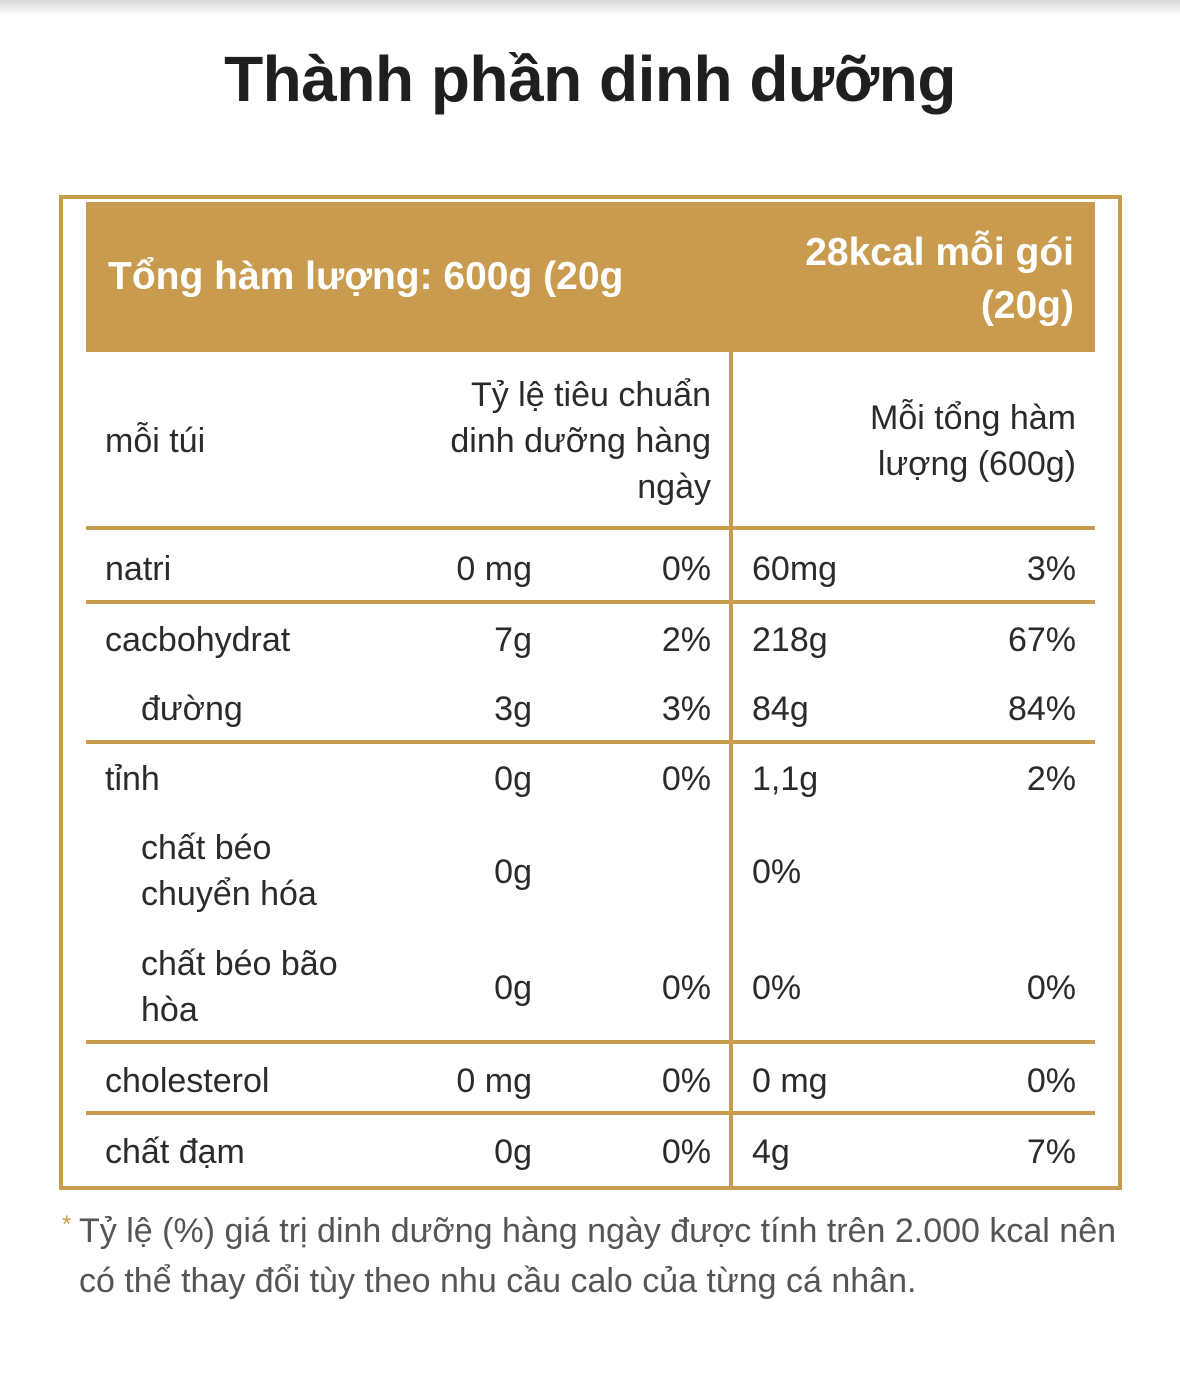 The image size is (1180, 1387). I want to click on row-total-amount: 84g, so click(780, 709).